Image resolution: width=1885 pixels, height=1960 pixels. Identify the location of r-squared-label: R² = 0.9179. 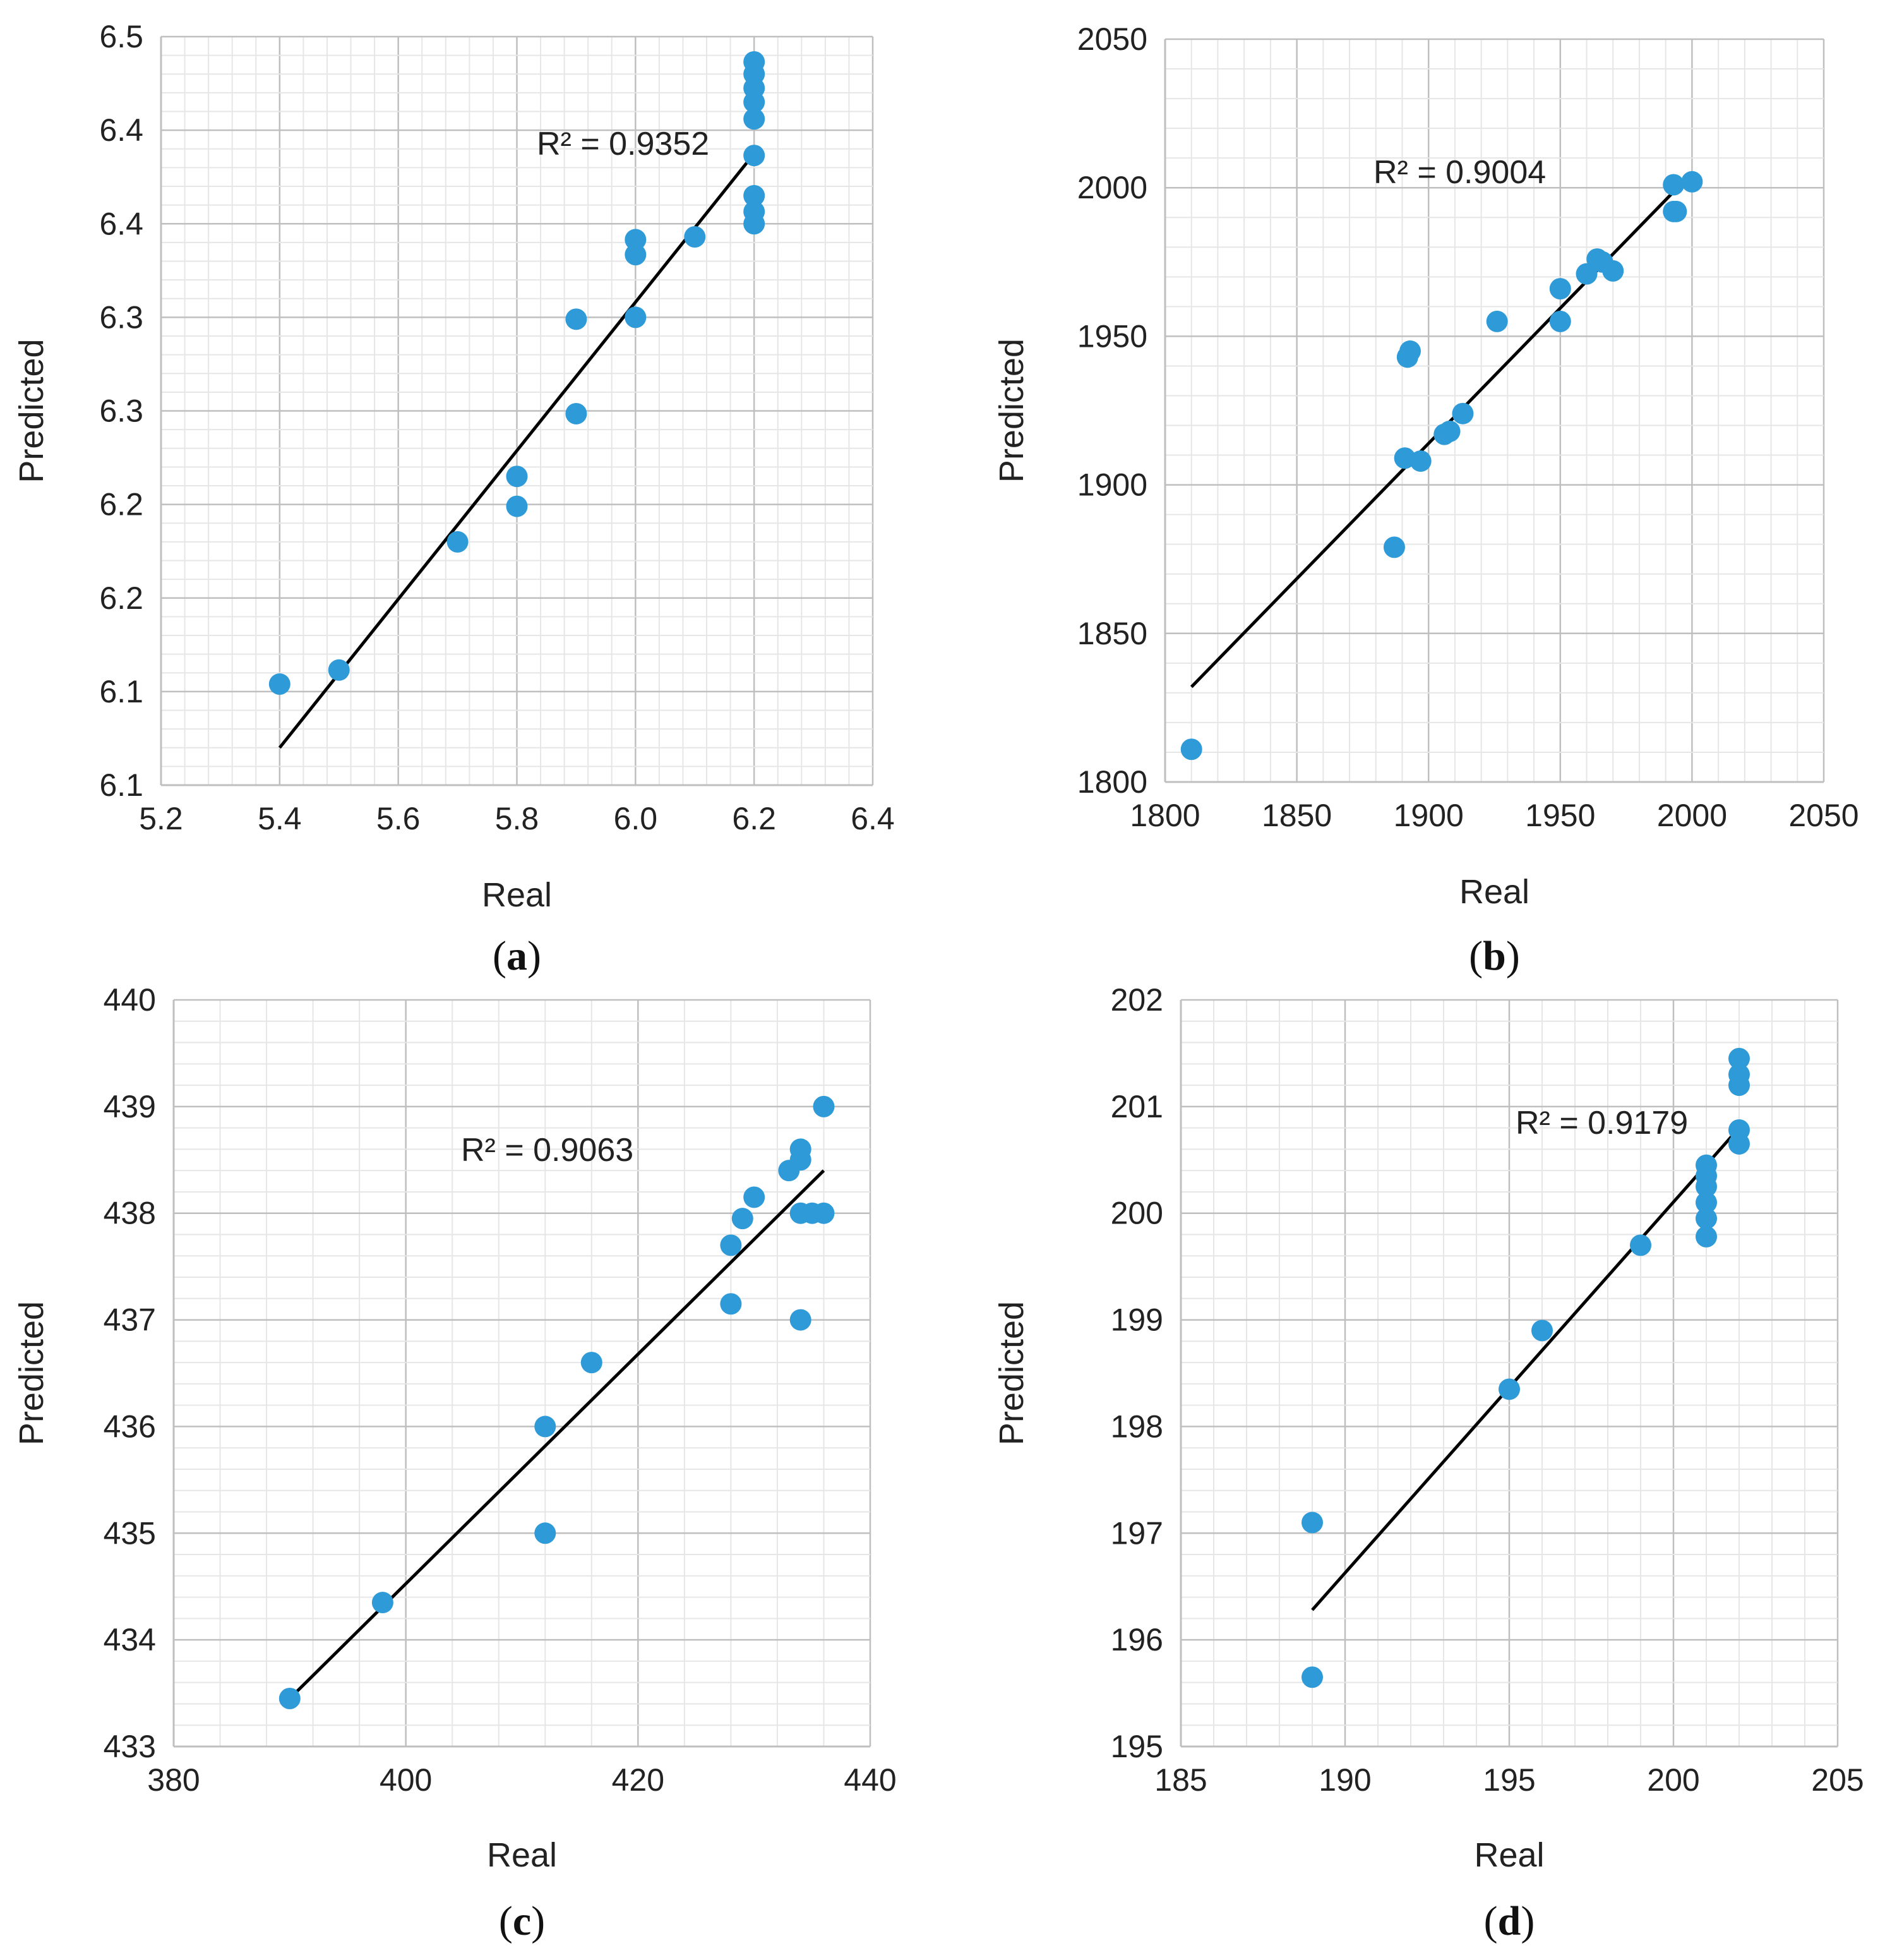
(1602, 1123).